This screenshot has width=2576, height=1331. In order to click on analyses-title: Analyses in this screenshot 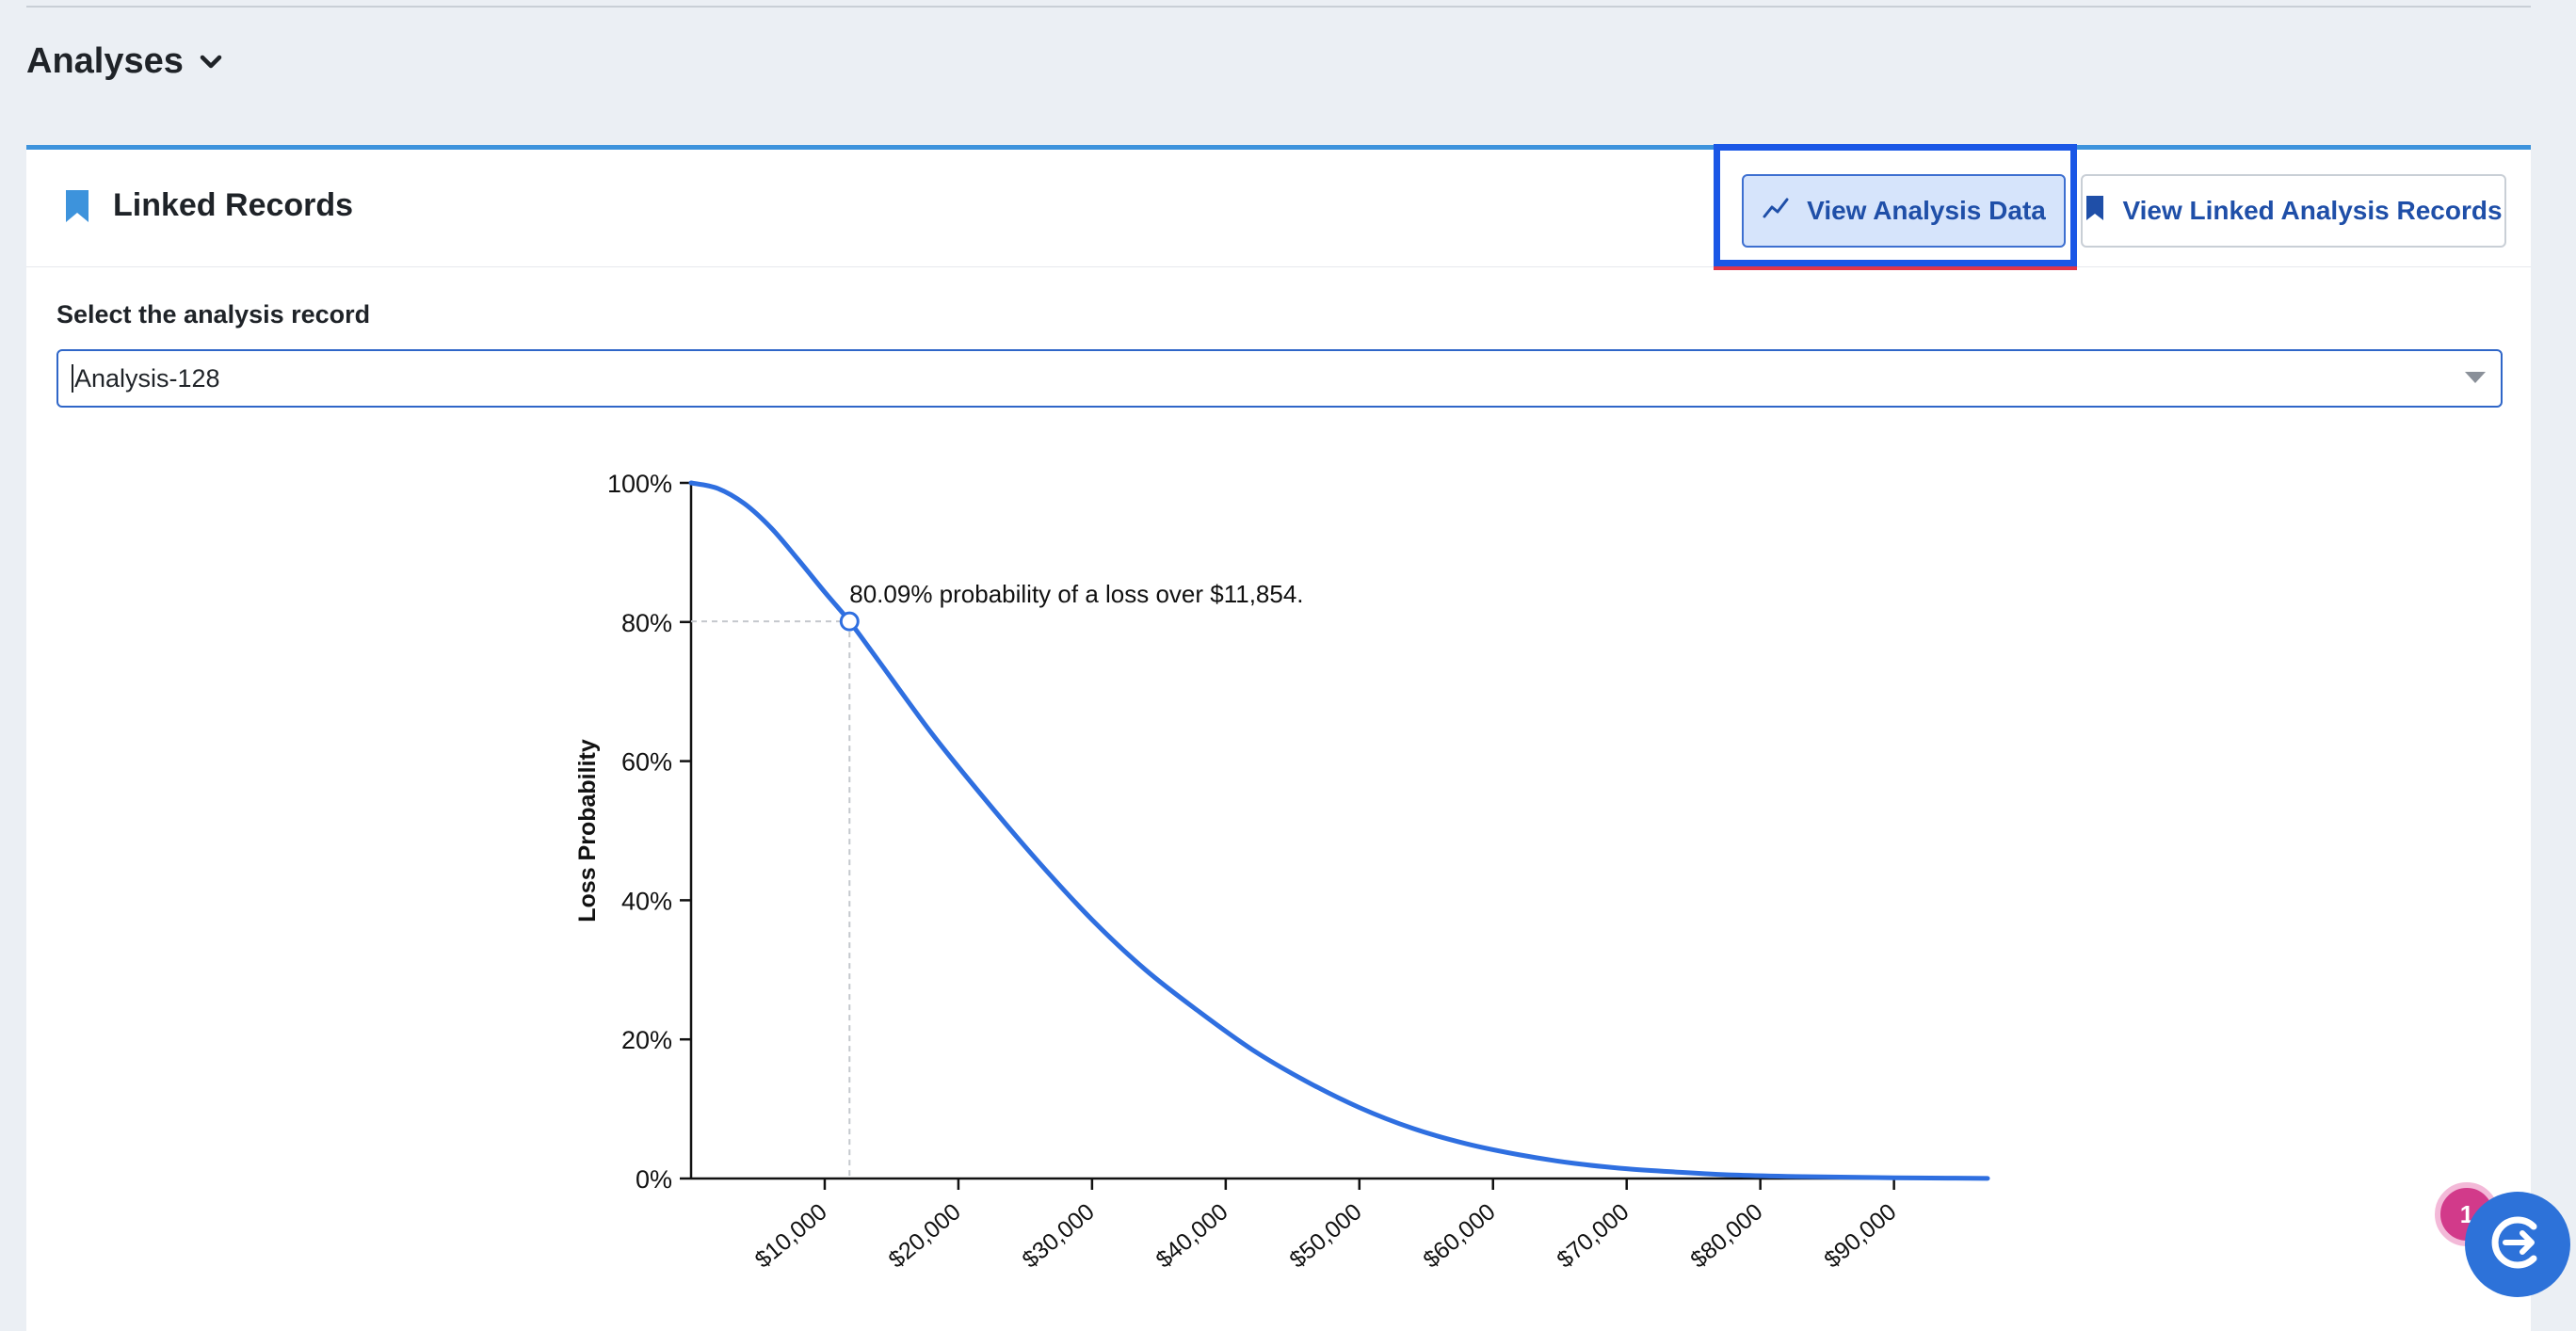, I will do `click(105, 61)`.